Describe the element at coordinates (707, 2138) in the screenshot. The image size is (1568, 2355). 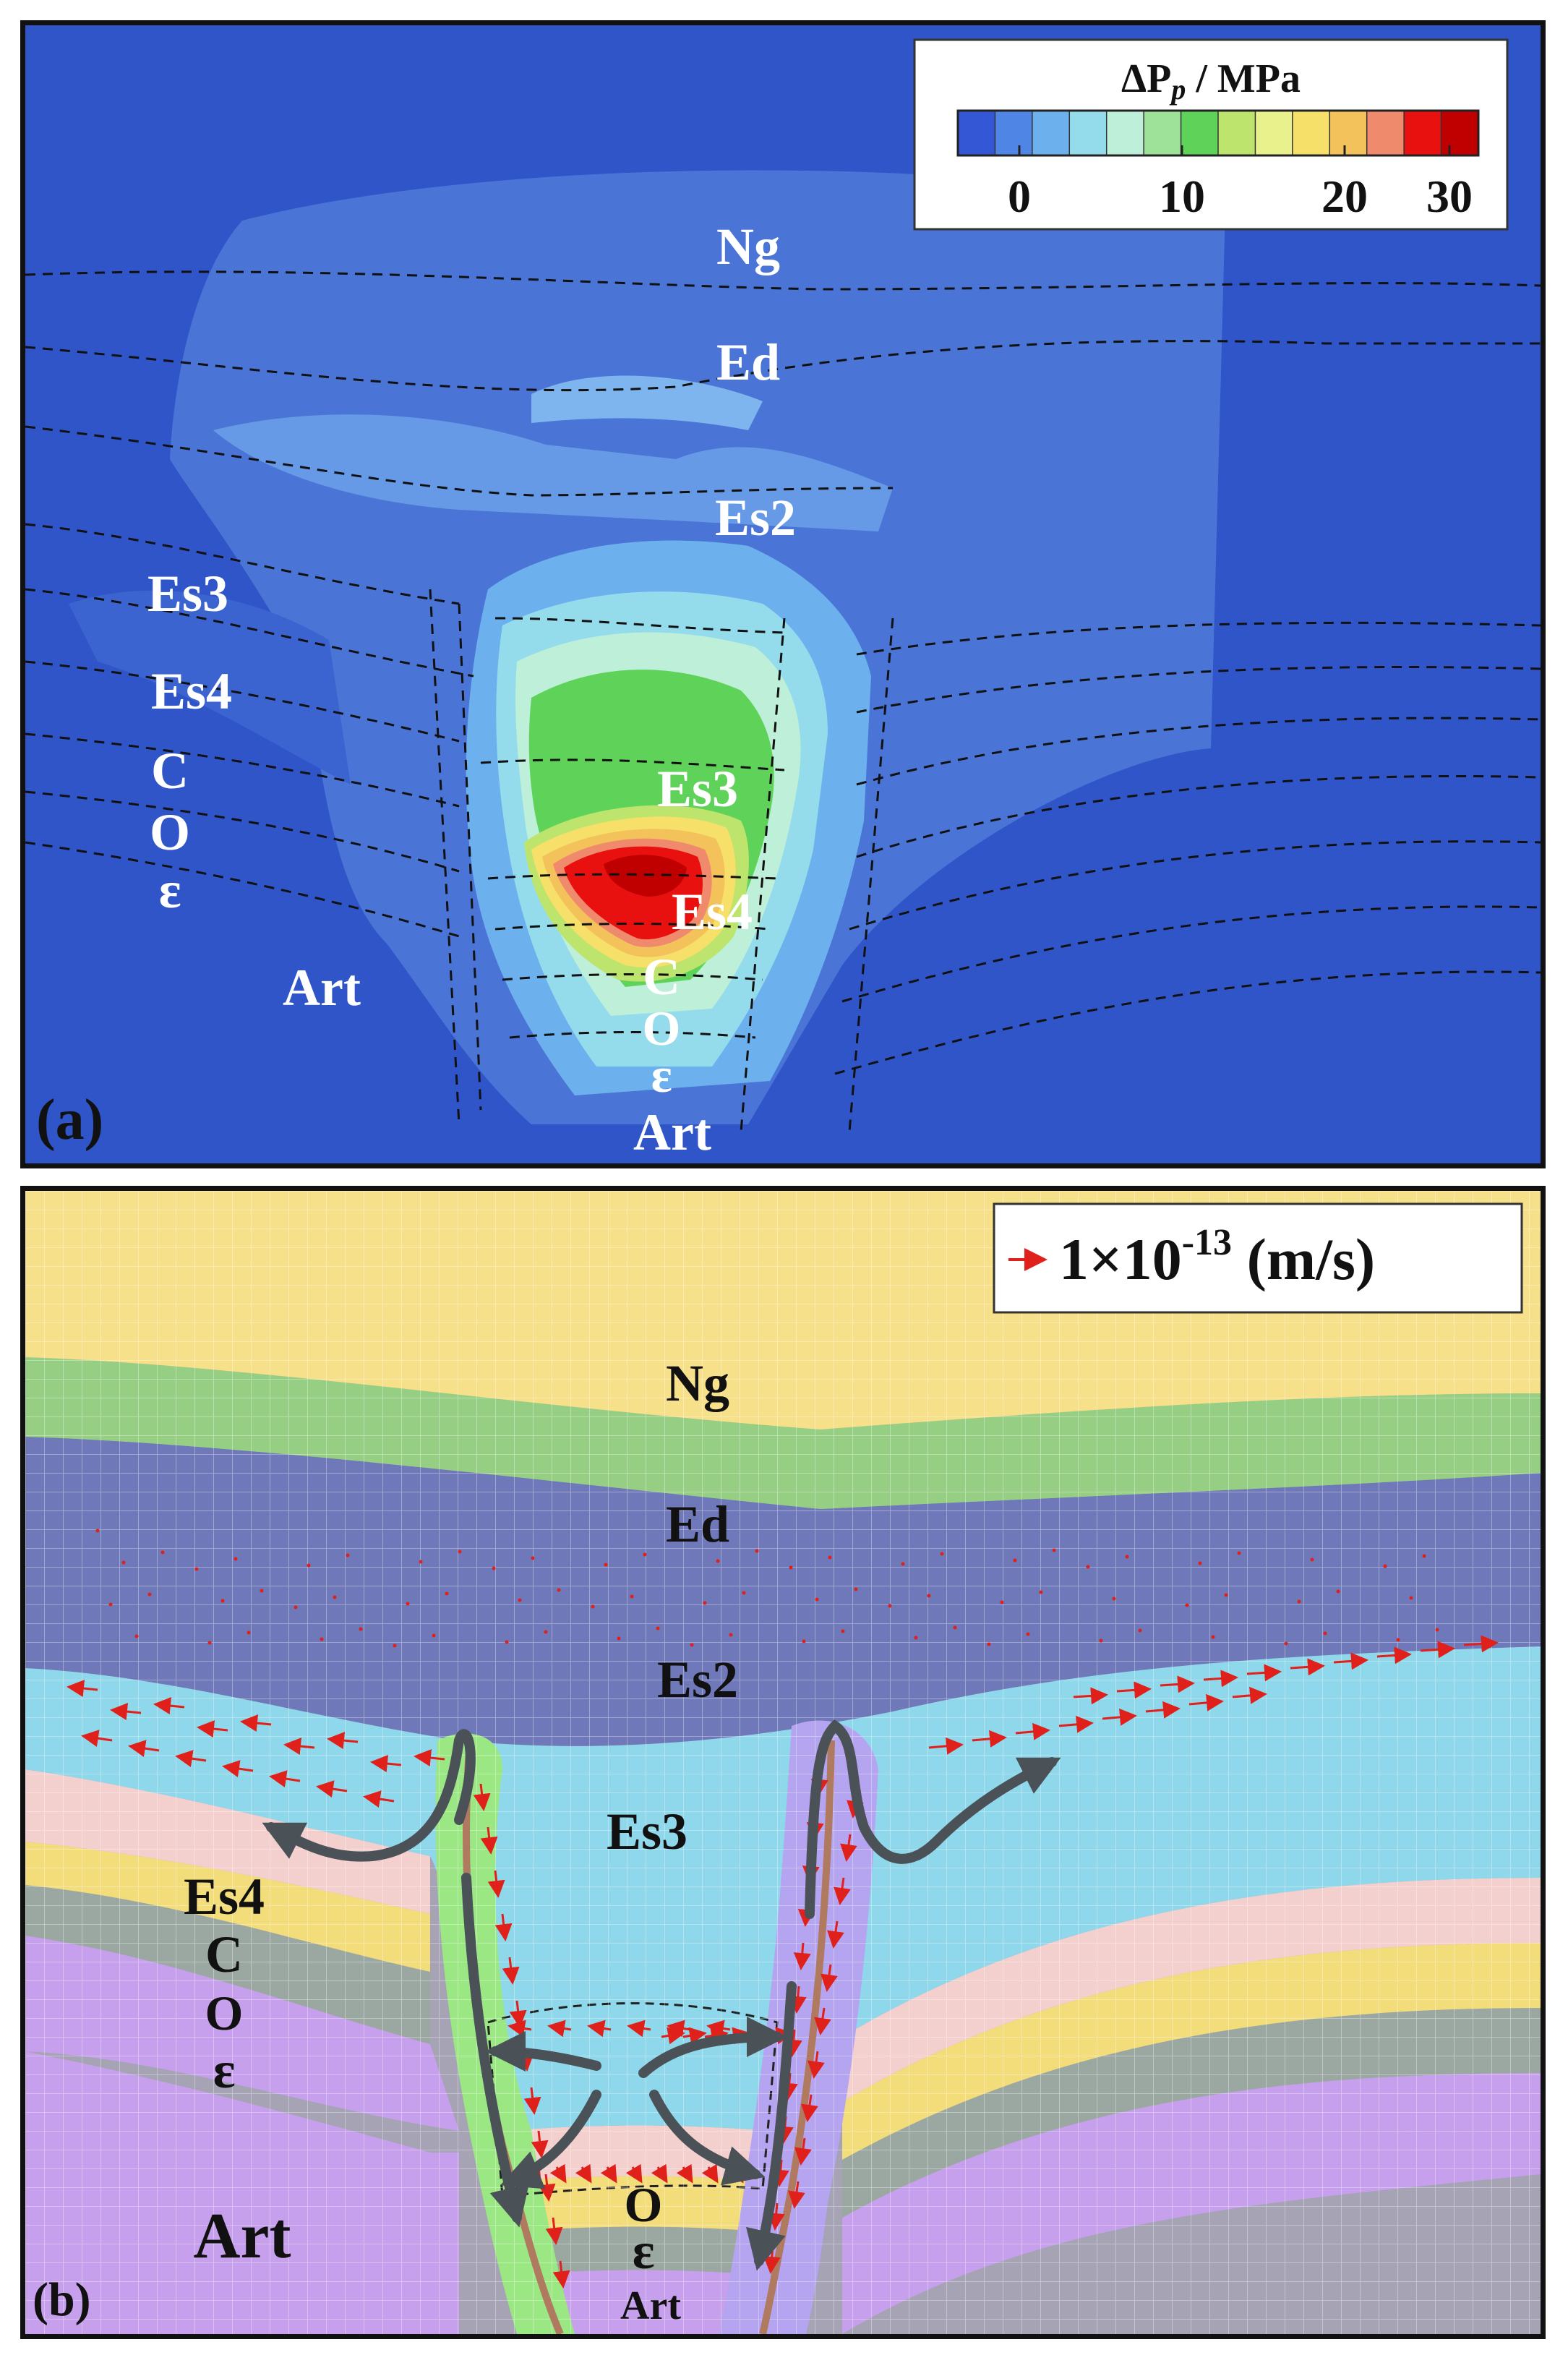
I see `flow-arrow-center-lr` at that location.